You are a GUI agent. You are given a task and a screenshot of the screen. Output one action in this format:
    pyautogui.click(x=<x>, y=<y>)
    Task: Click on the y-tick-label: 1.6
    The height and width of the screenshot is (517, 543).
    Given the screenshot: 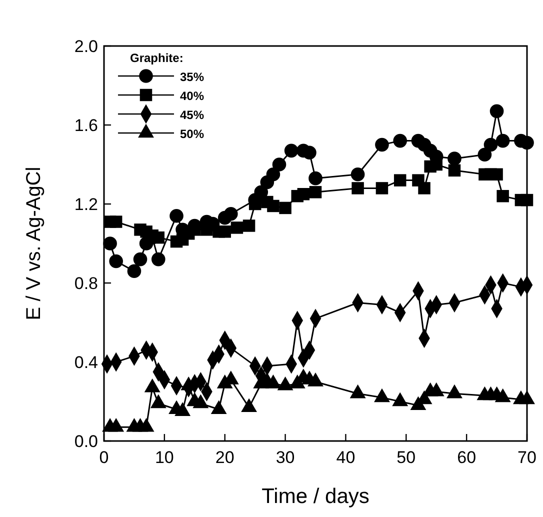 What is the action you would take?
    pyautogui.click(x=86, y=125)
    